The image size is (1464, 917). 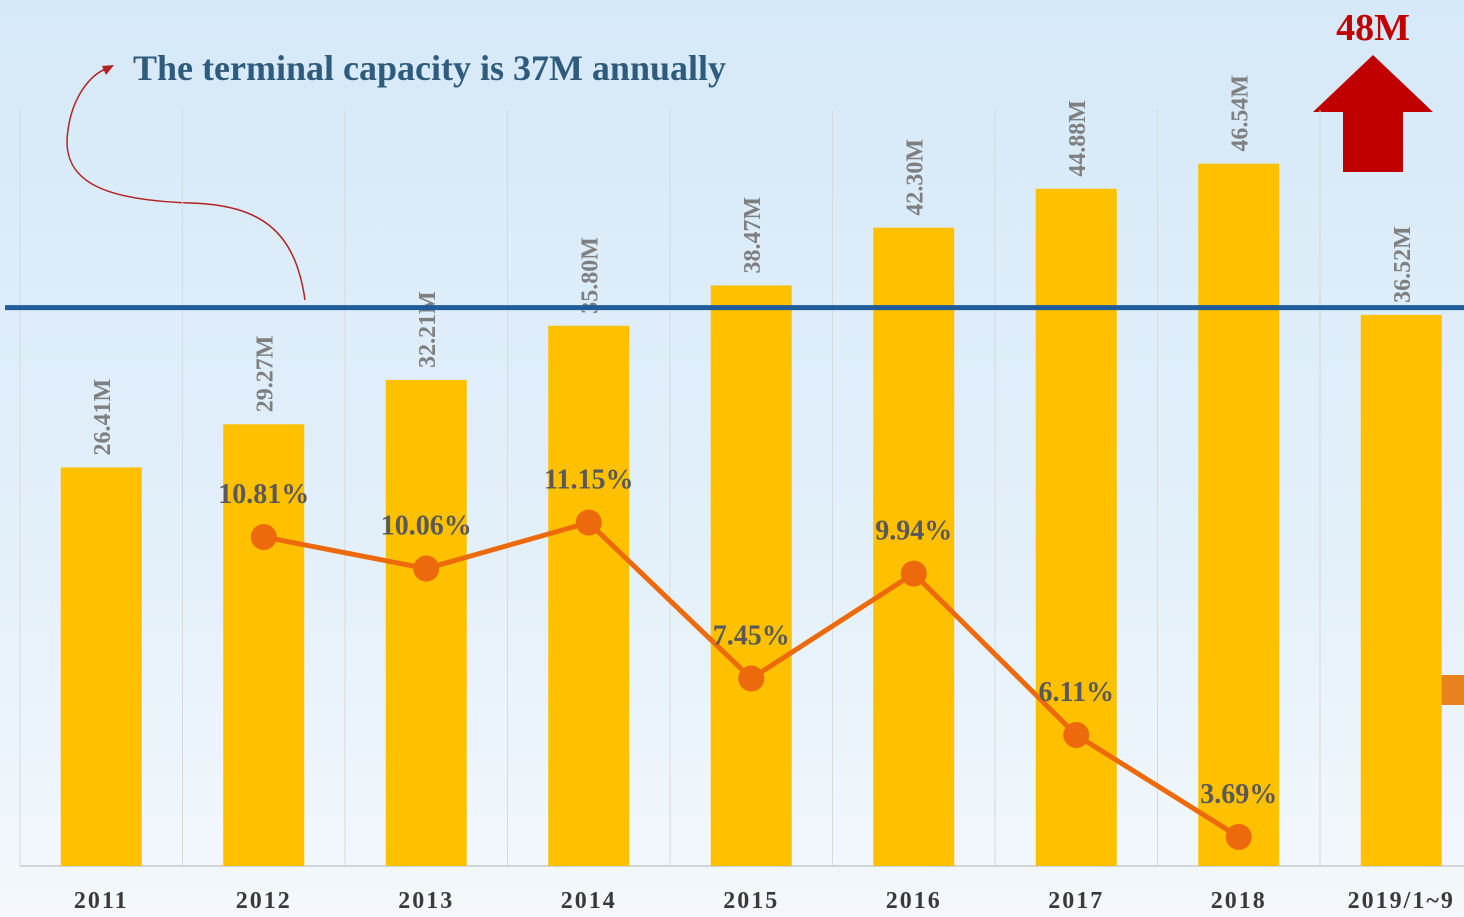 I want to click on x-tick-label: 2012, so click(x=264, y=901).